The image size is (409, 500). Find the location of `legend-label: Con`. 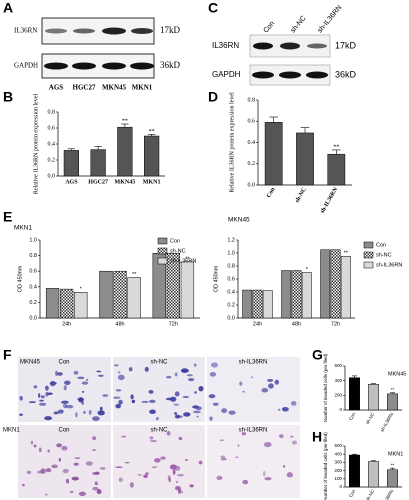

legend-label: Con is located at coordinates (175, 241).